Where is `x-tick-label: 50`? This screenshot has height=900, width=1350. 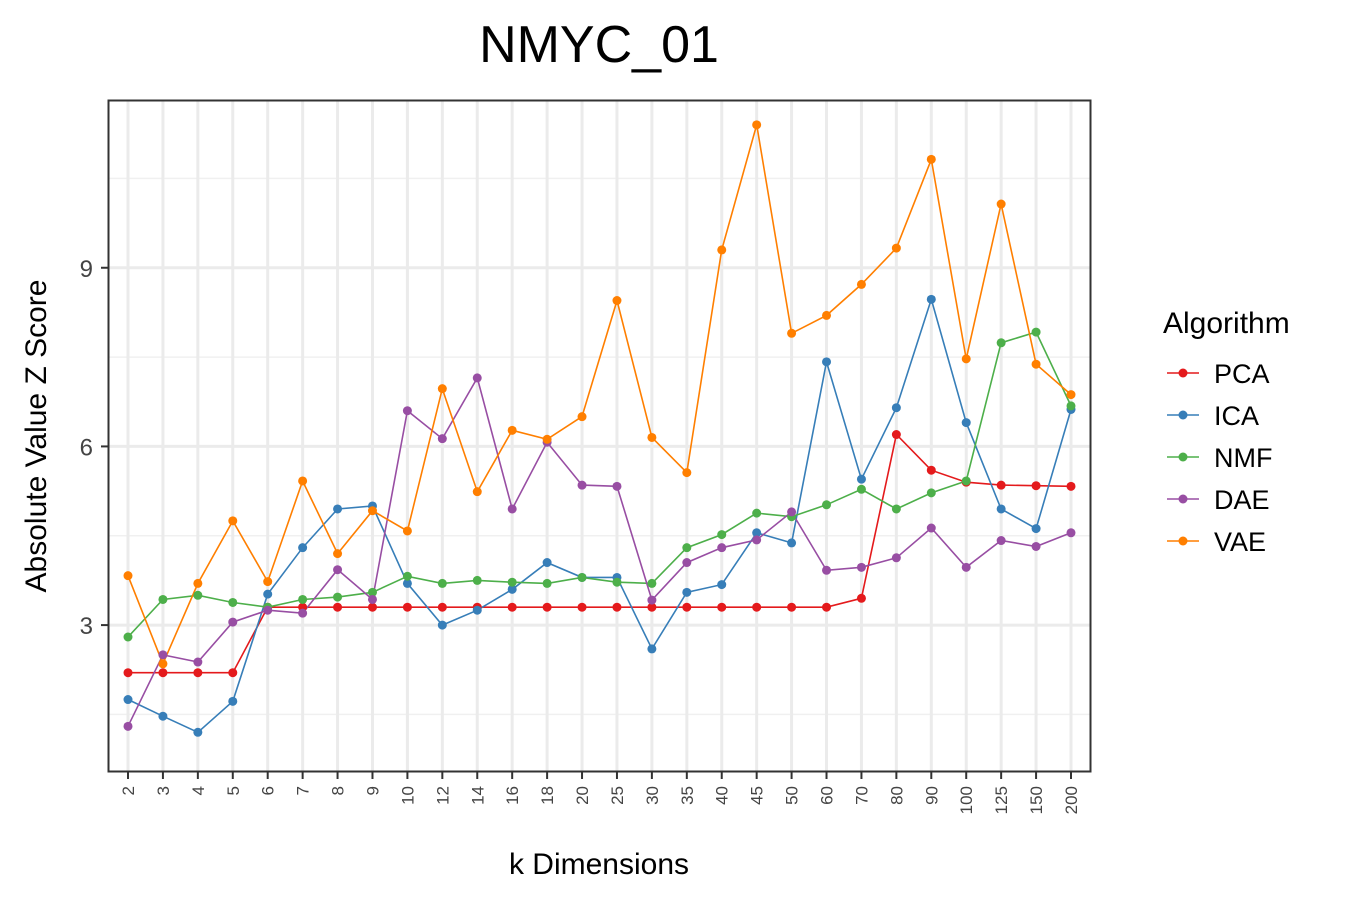 x-tick-label: 50 is located at coordinates (792, 795).